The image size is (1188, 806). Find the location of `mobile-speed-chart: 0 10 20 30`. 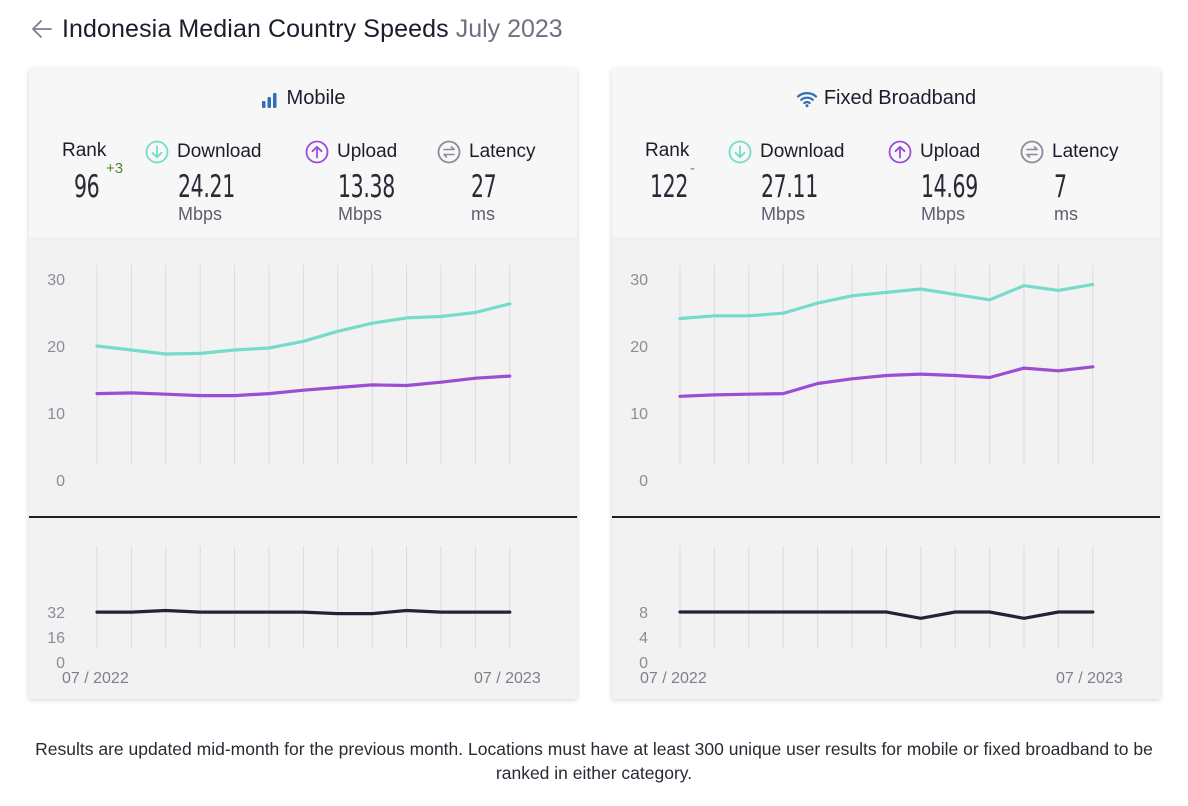

mobile-speed-chart: 0 10 20 30 is located at coordinates (279, 377).